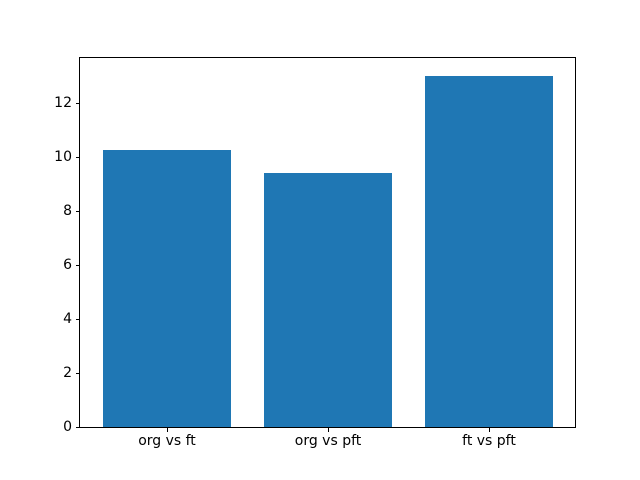 The height and width of the screenshot is (480, 640). Describe the element at coordinates (167, 441) in the screenshot. I see `x-axis-tick-label: org vs ft` at that location.